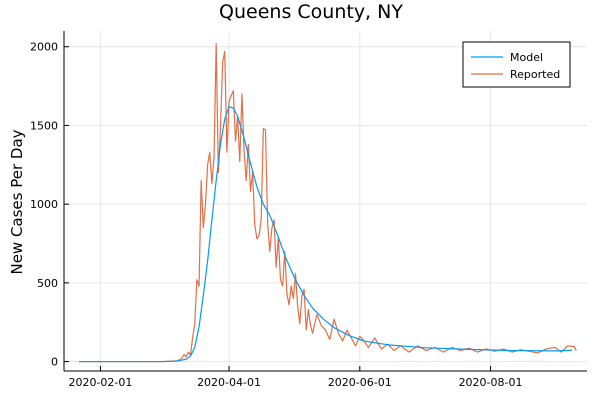  I want to click on x-tick-label: 2020-06-01, so click(360, 382).